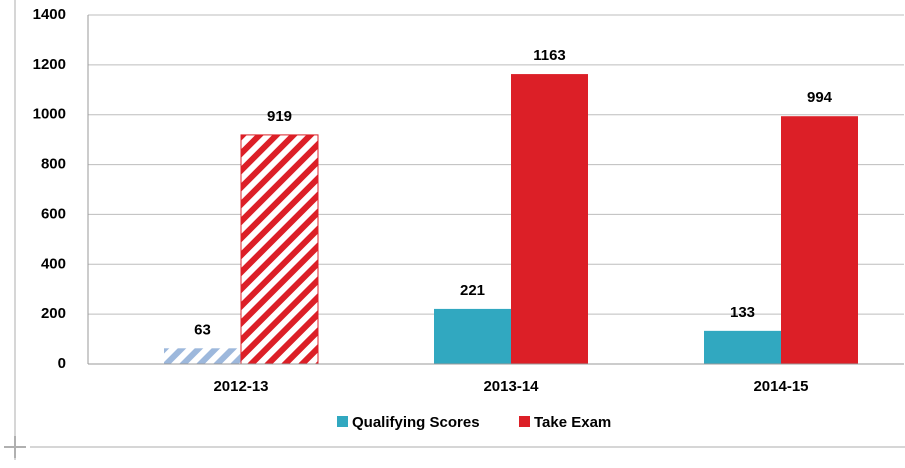 This screenshot has width=905, height=468. I want to click on x-tick-label: 2012-13, so click(240, 386).